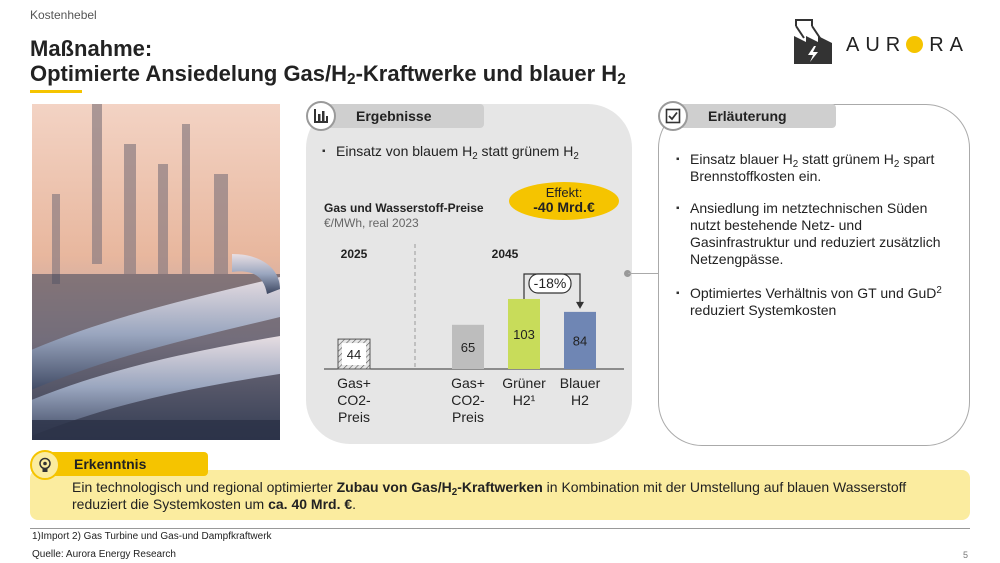 Image resolution: width=1000 pixels, height=563 pixels. Describe the element at coordinates (500, 528) in the screenshot. I see `footer-divider` at that location.